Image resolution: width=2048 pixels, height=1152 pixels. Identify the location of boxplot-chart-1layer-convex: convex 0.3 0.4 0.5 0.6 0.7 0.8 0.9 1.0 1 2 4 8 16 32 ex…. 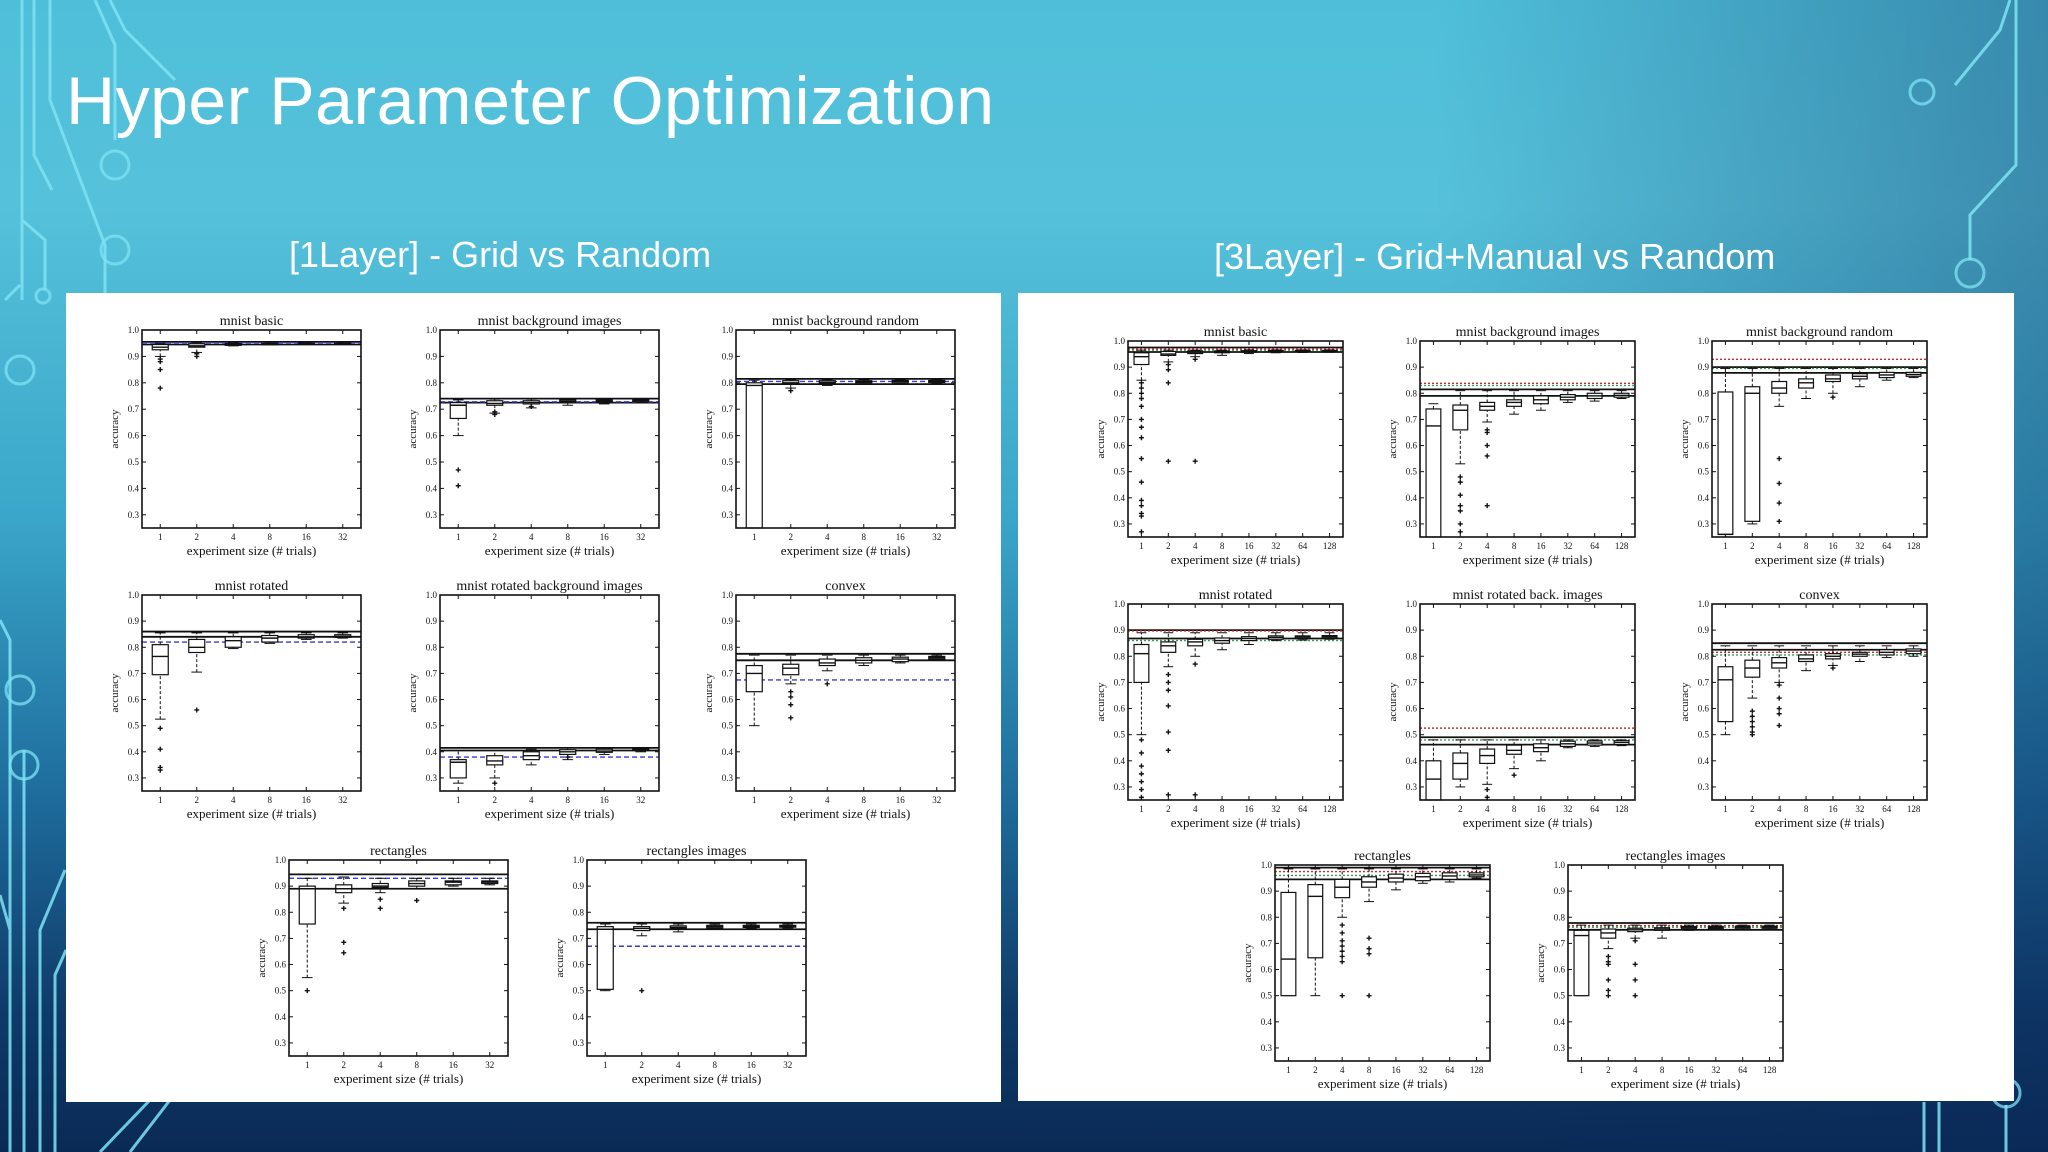
(835, 702).